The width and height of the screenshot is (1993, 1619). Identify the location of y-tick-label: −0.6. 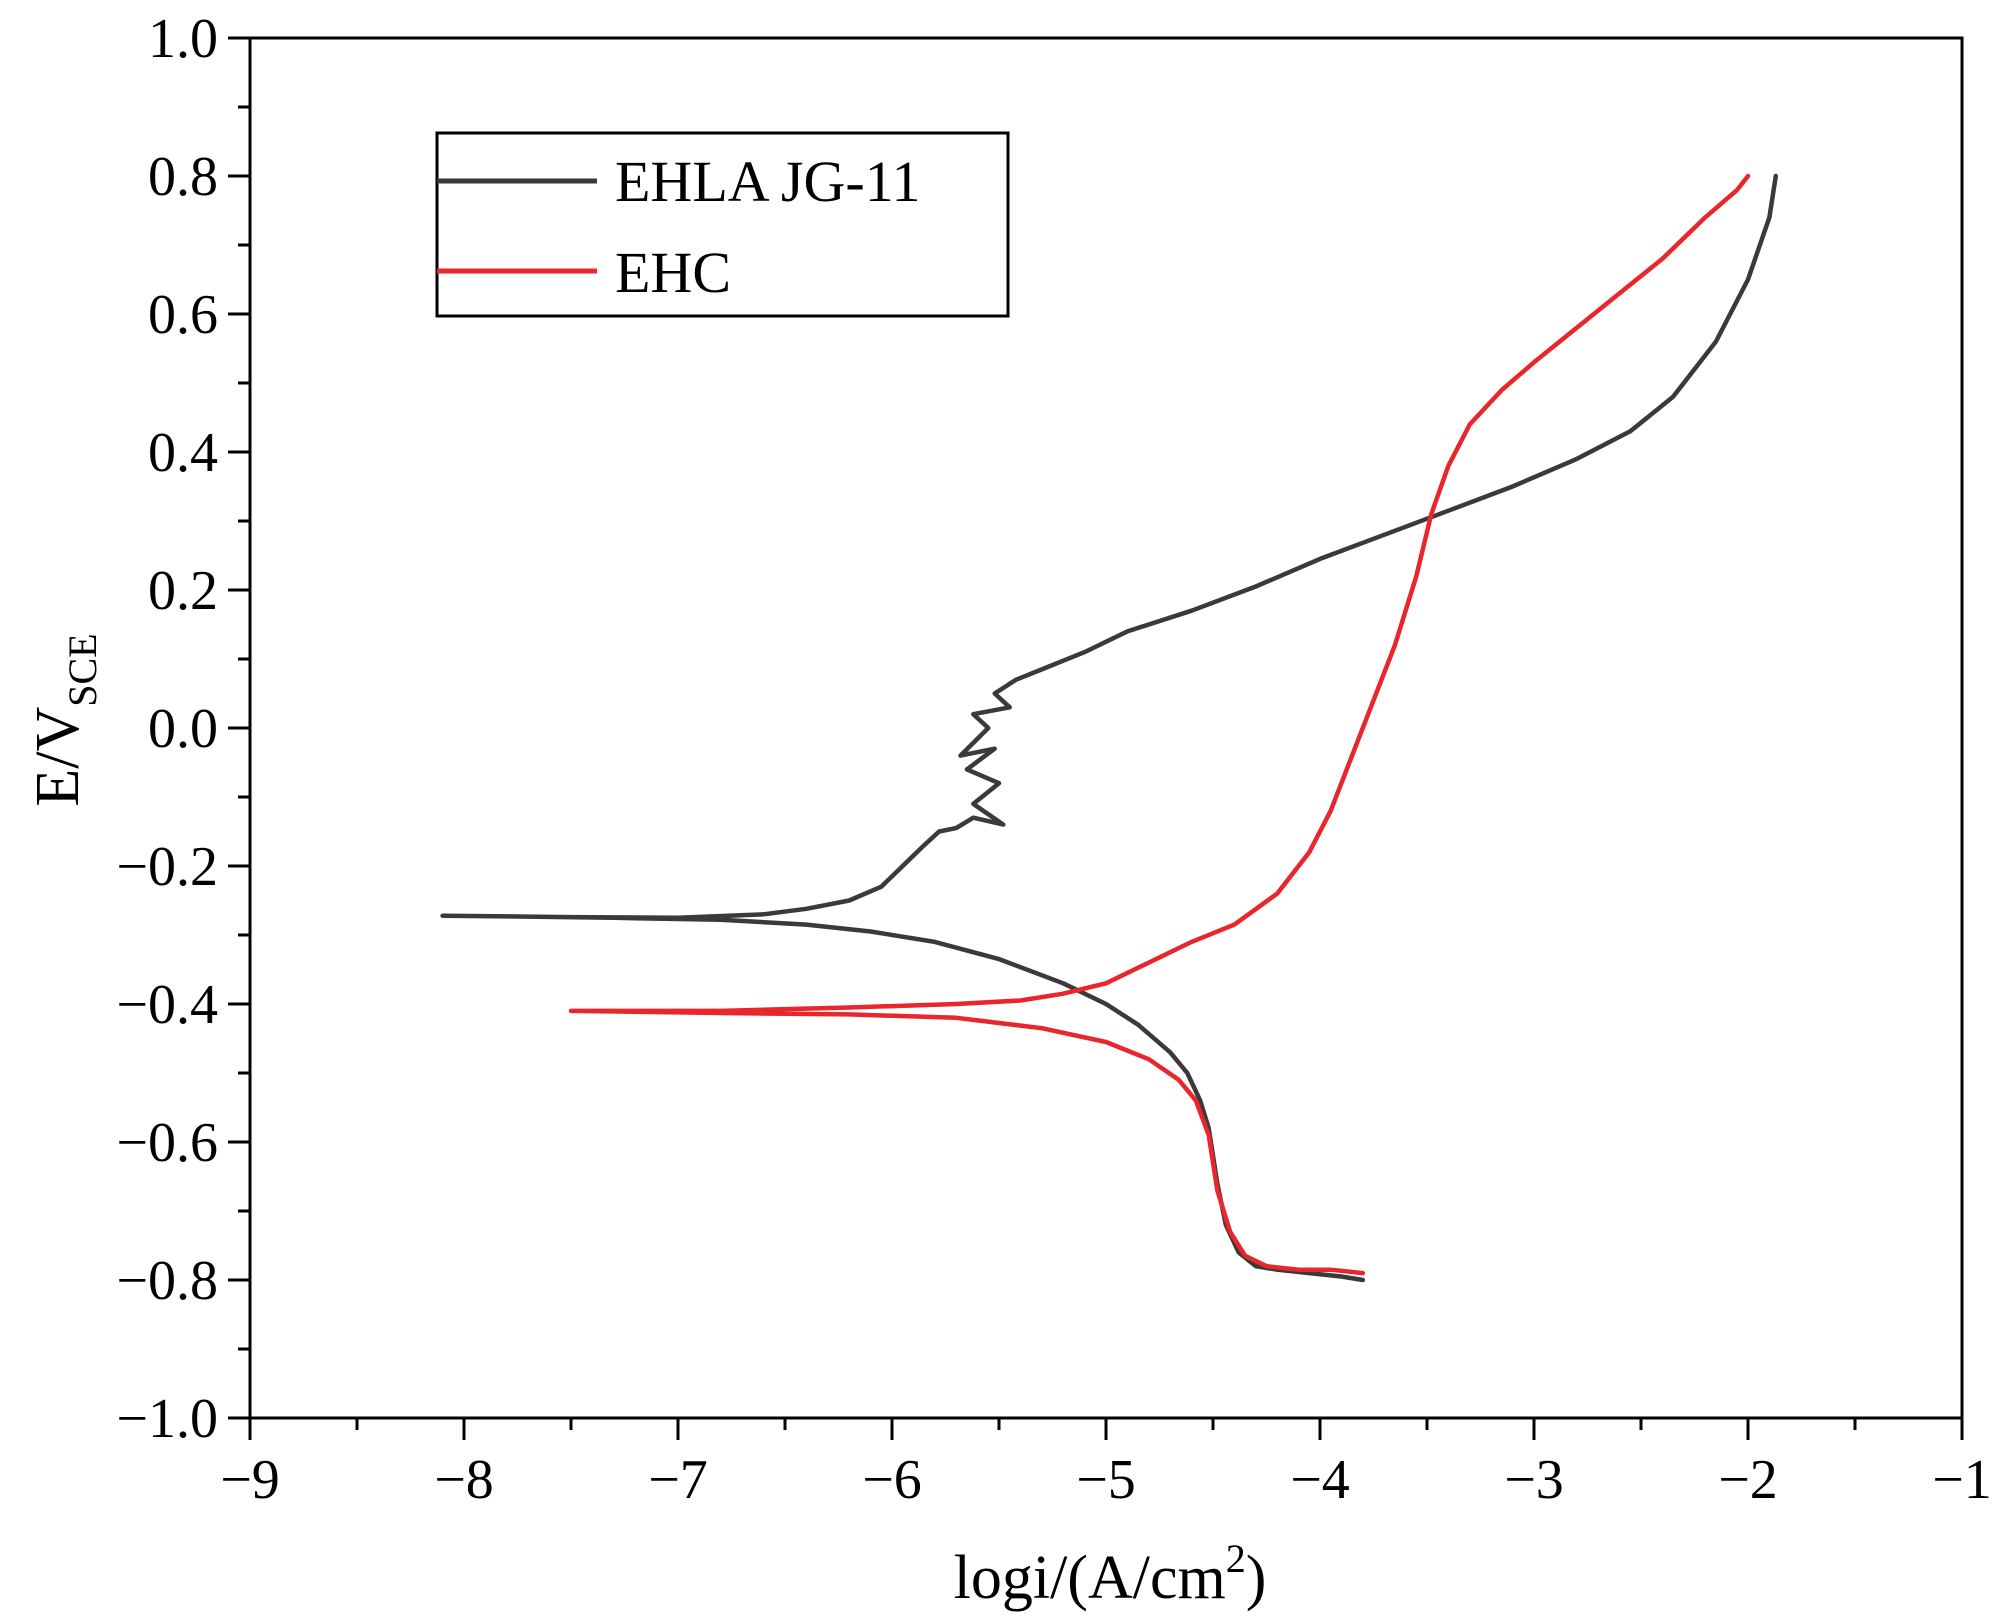
(167, 1143).